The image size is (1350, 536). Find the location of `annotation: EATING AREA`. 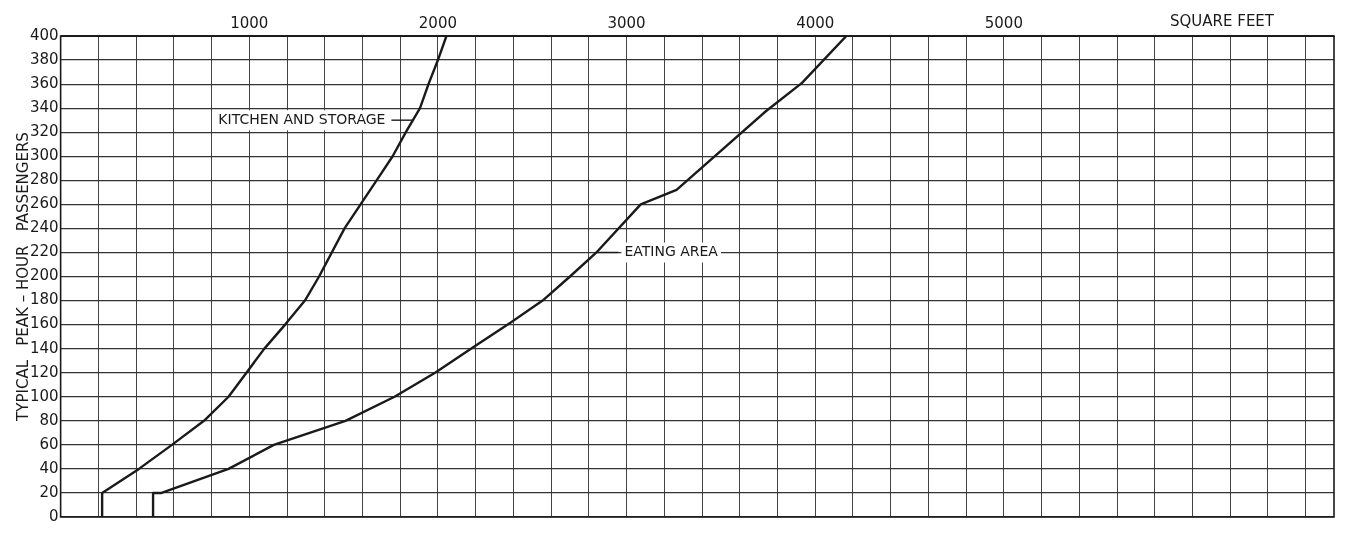

annotation: EATING AREA is located at coordinates (671, 251).